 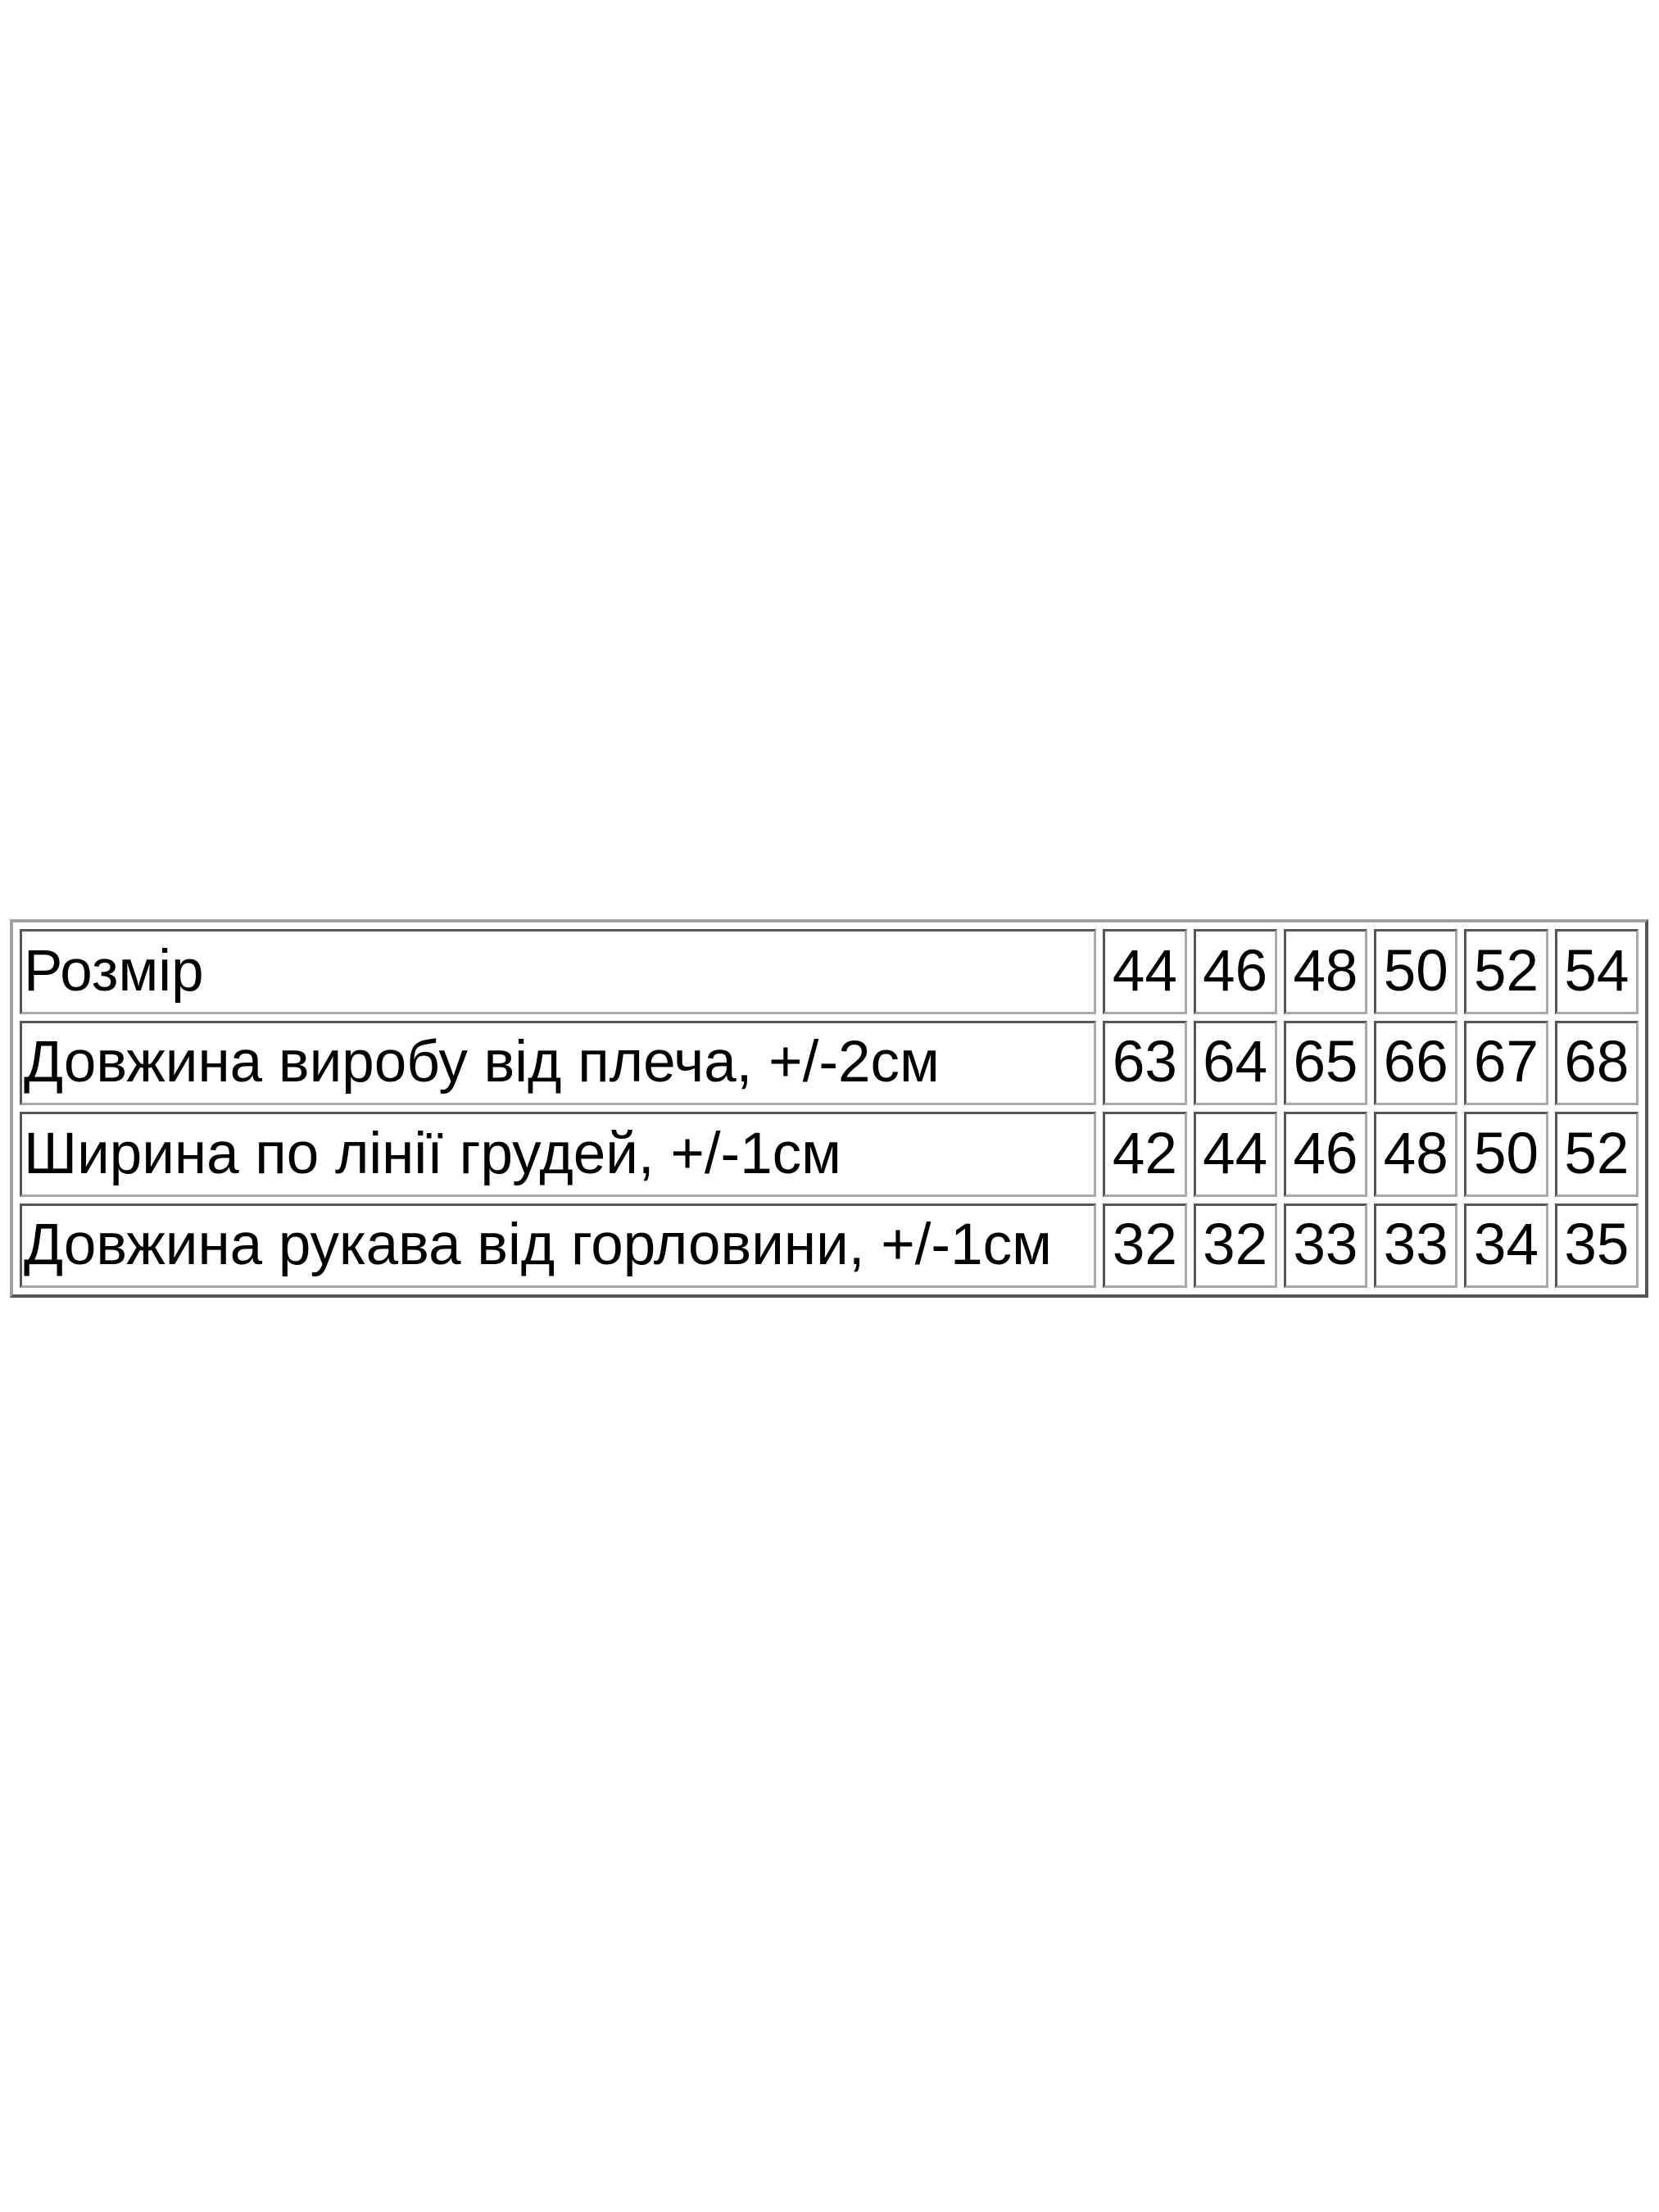 I want to click on measurement-value-cell: 35, so click(x=1596, y=1245).